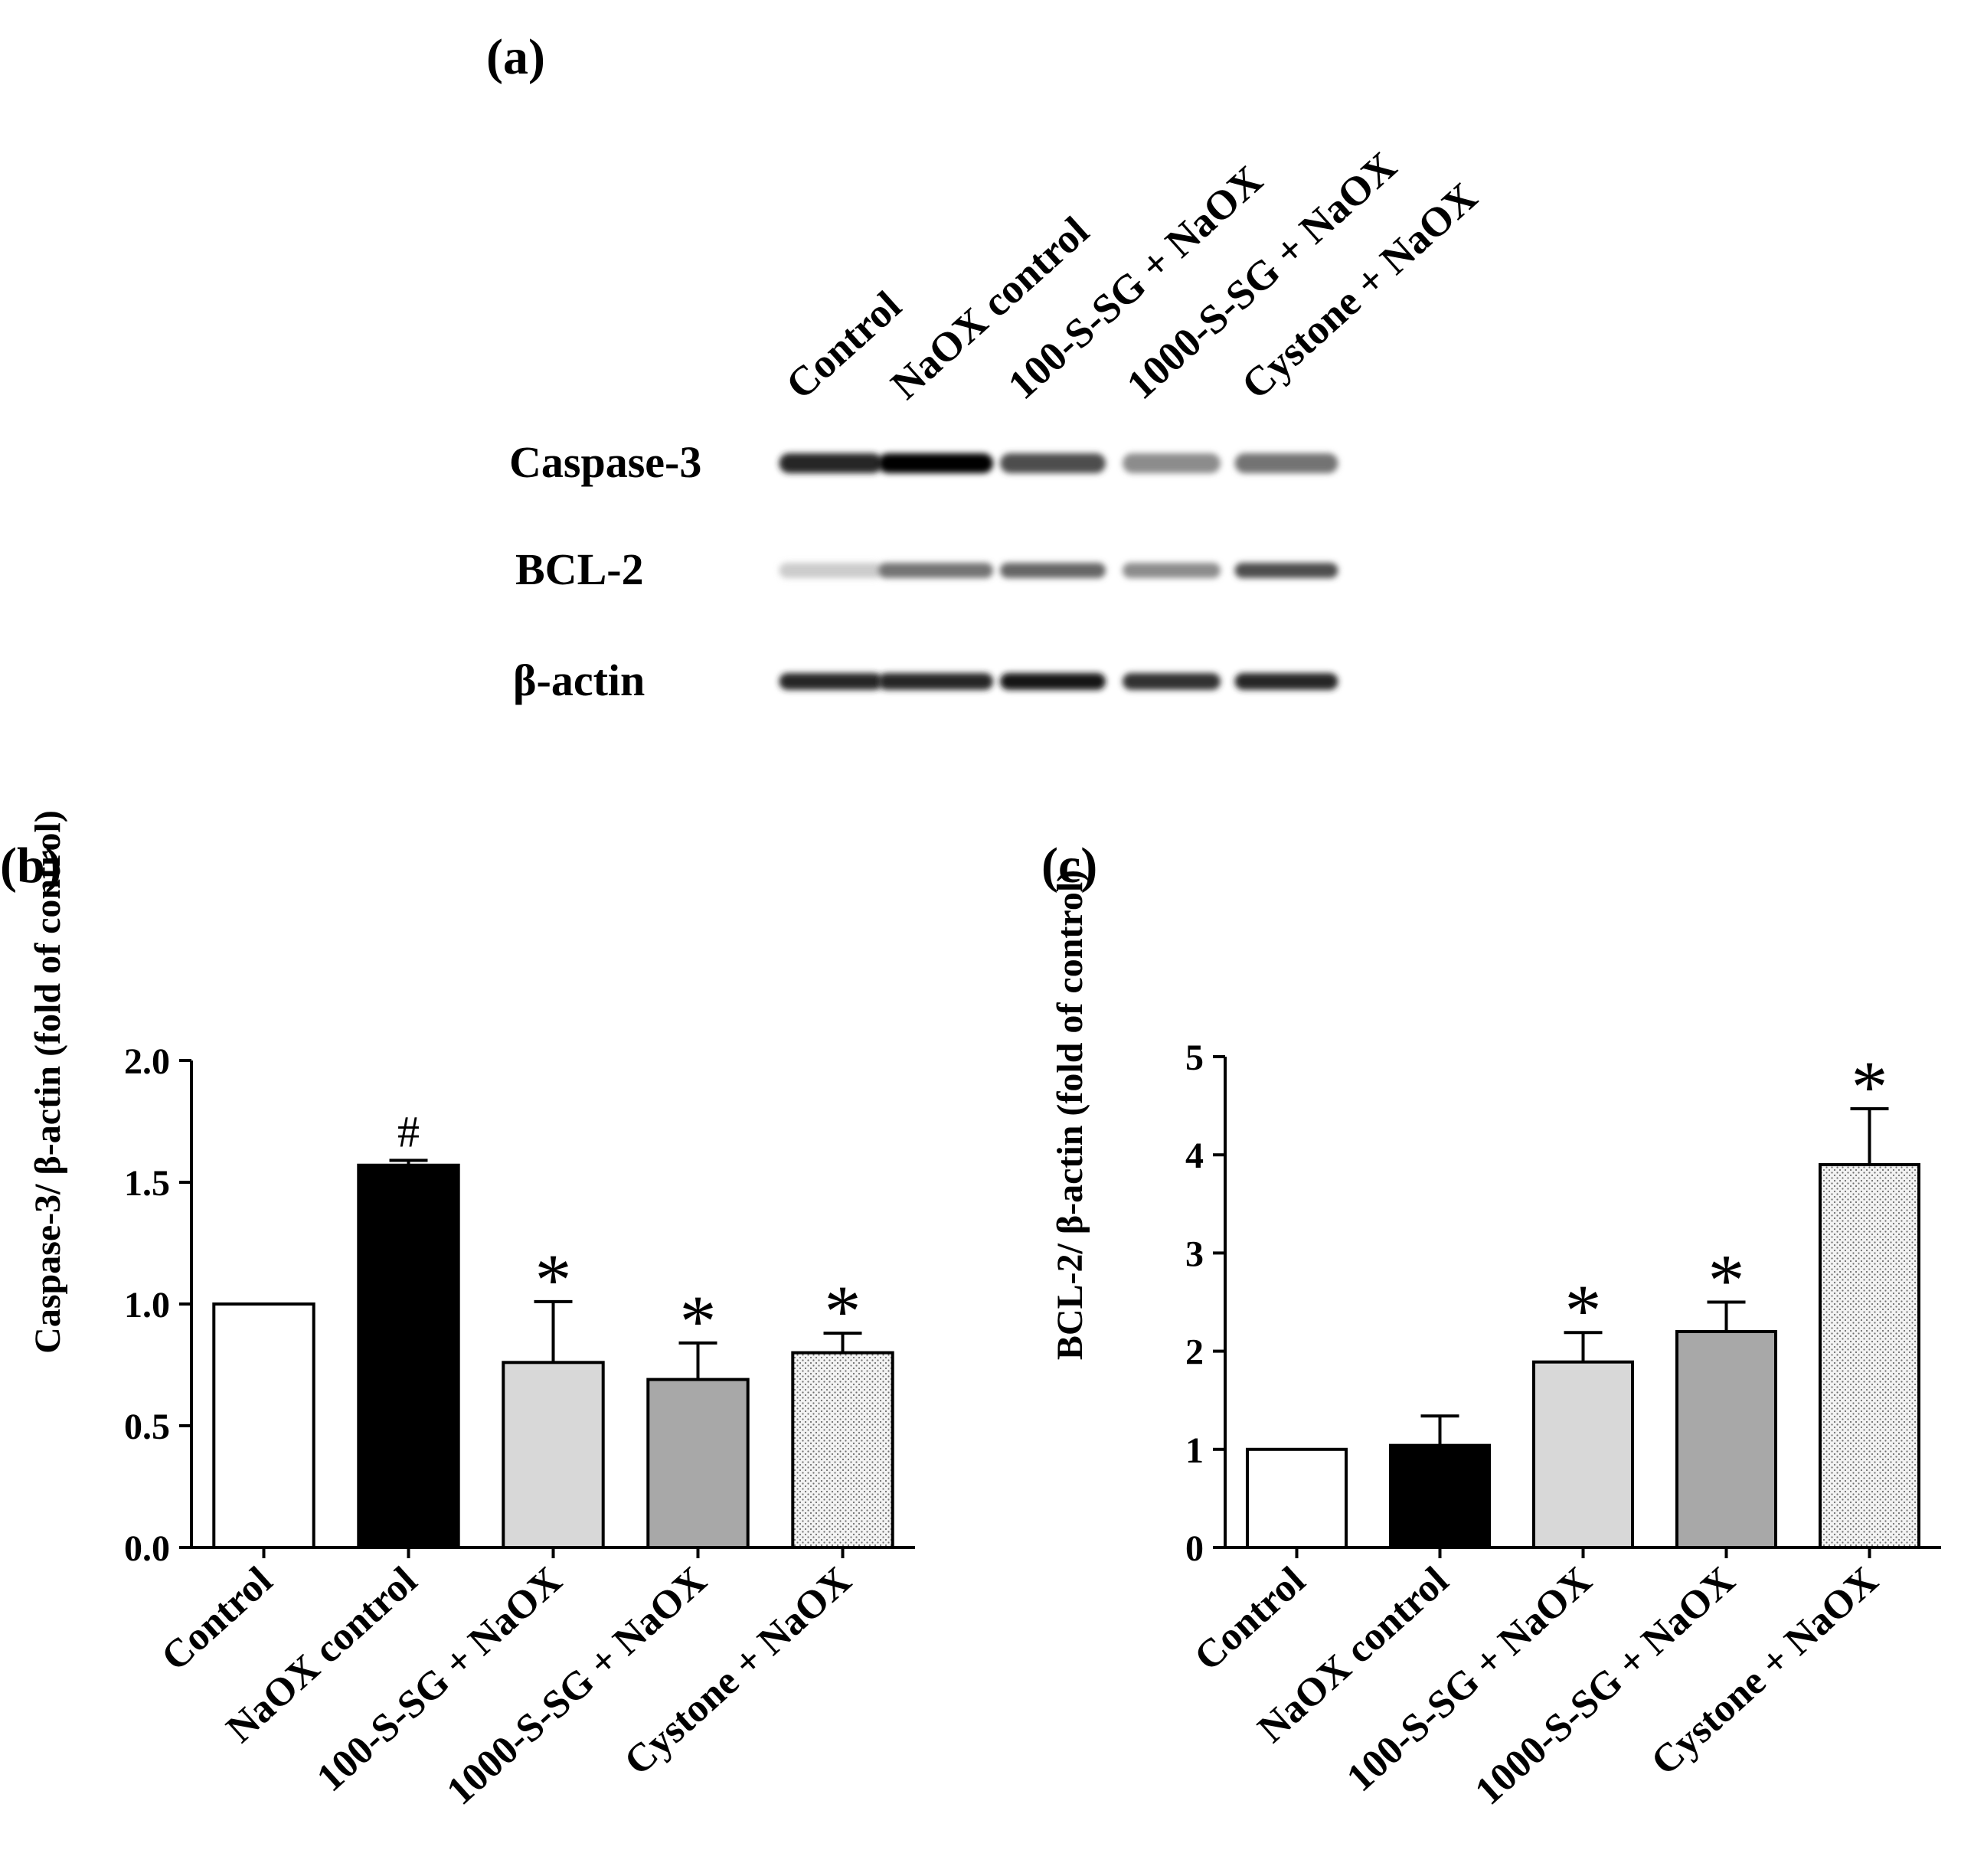  Describe the element at coordinates (579, 680) in the screenshot. I see `blot-row-label: β-actin` at that location.